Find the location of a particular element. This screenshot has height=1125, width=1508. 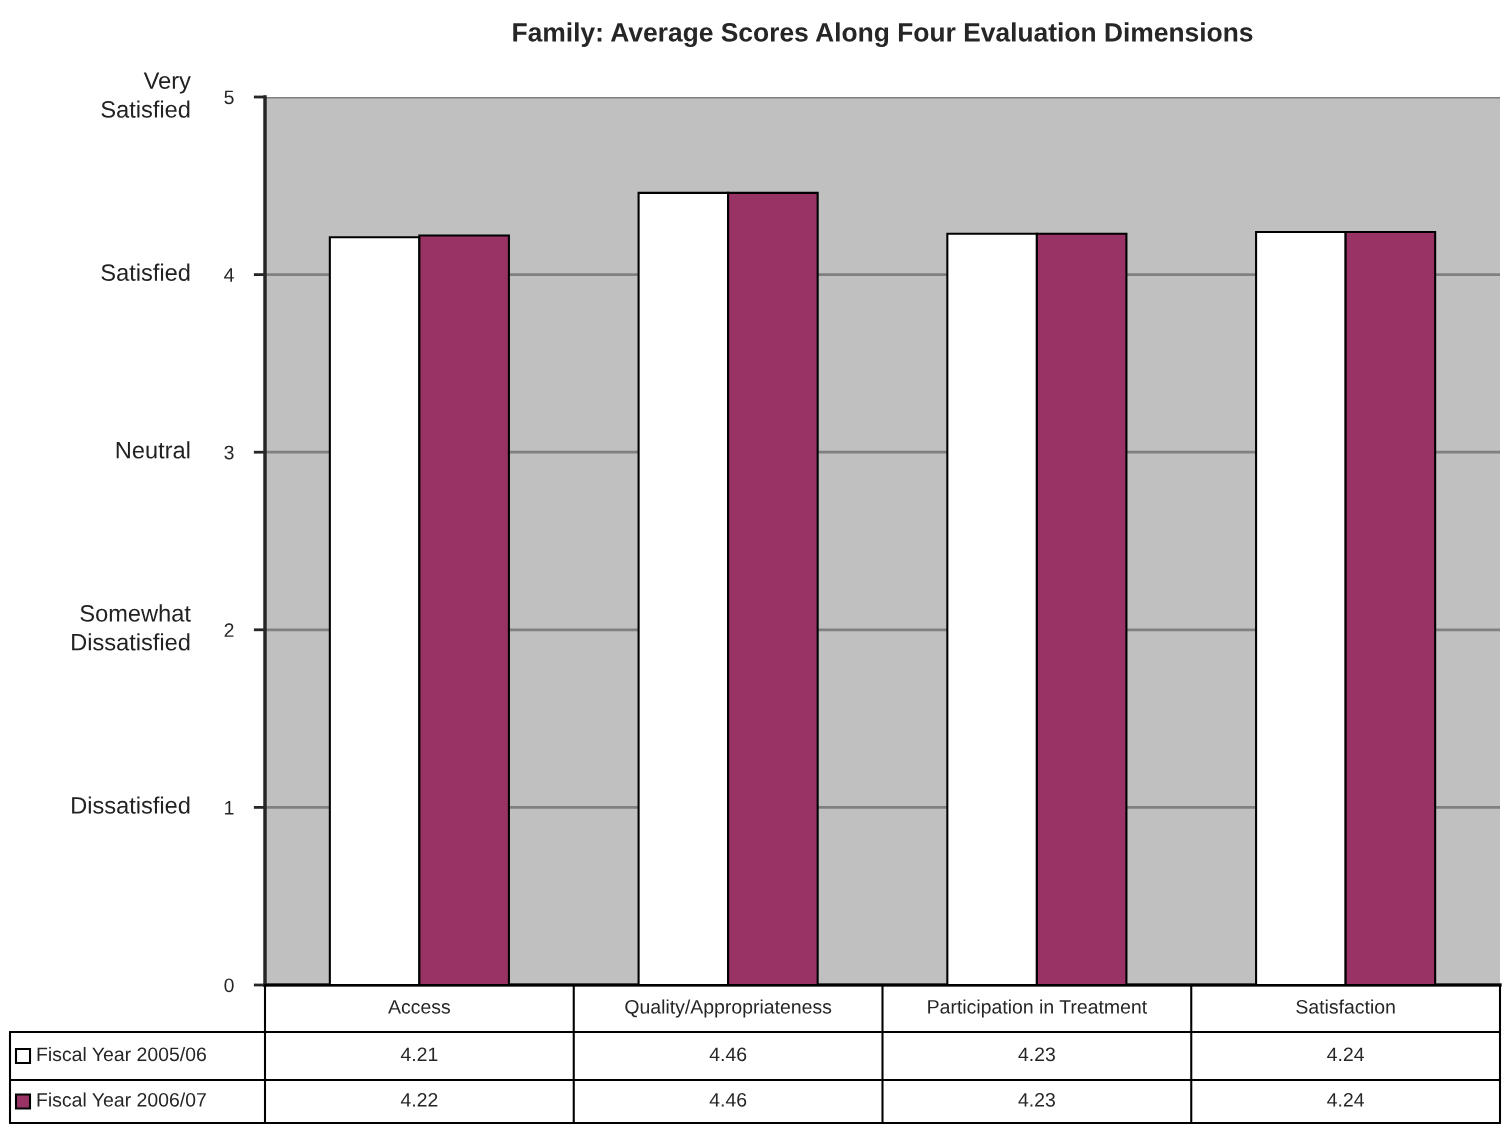

y-tick-label: 0 is located at coordinates (229, 985).